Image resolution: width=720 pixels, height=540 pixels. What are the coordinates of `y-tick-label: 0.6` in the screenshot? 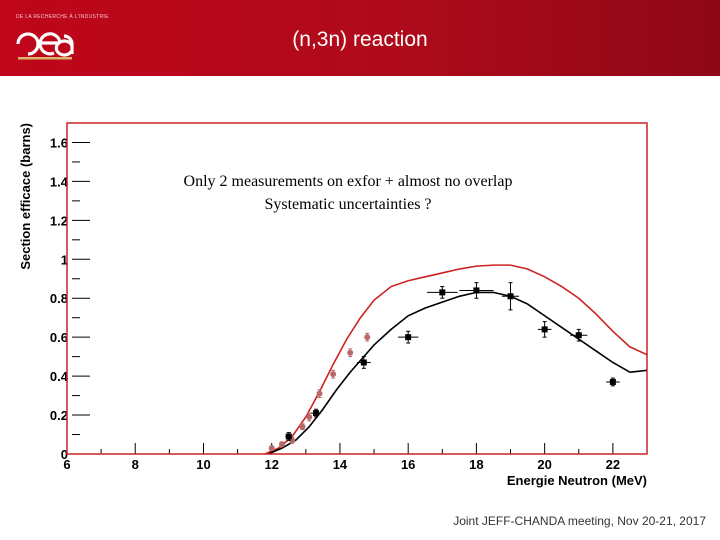 It's located at (59, 337).